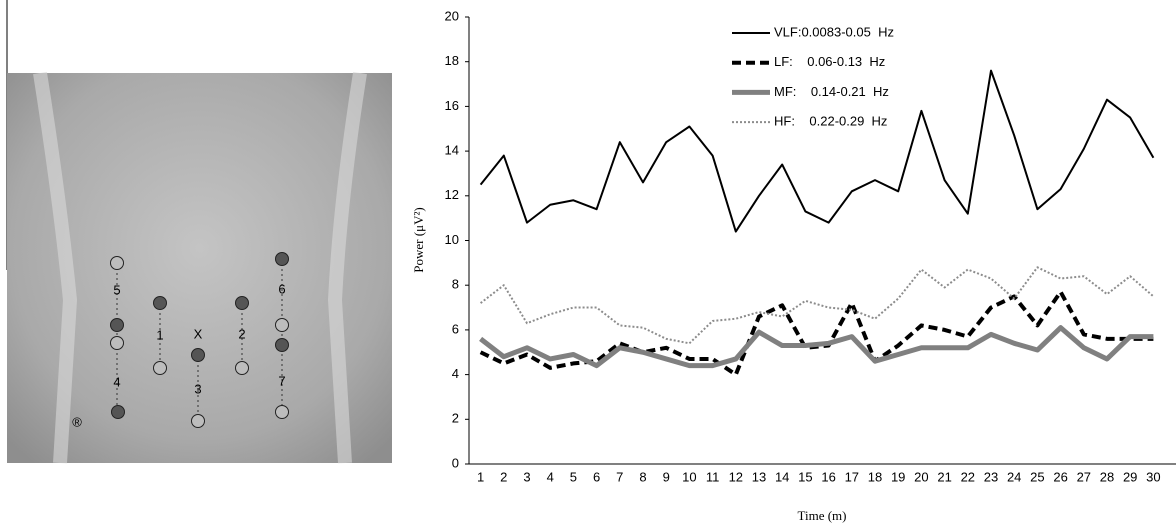  I want to click on x-tick-label: 4, so click(550, 476).